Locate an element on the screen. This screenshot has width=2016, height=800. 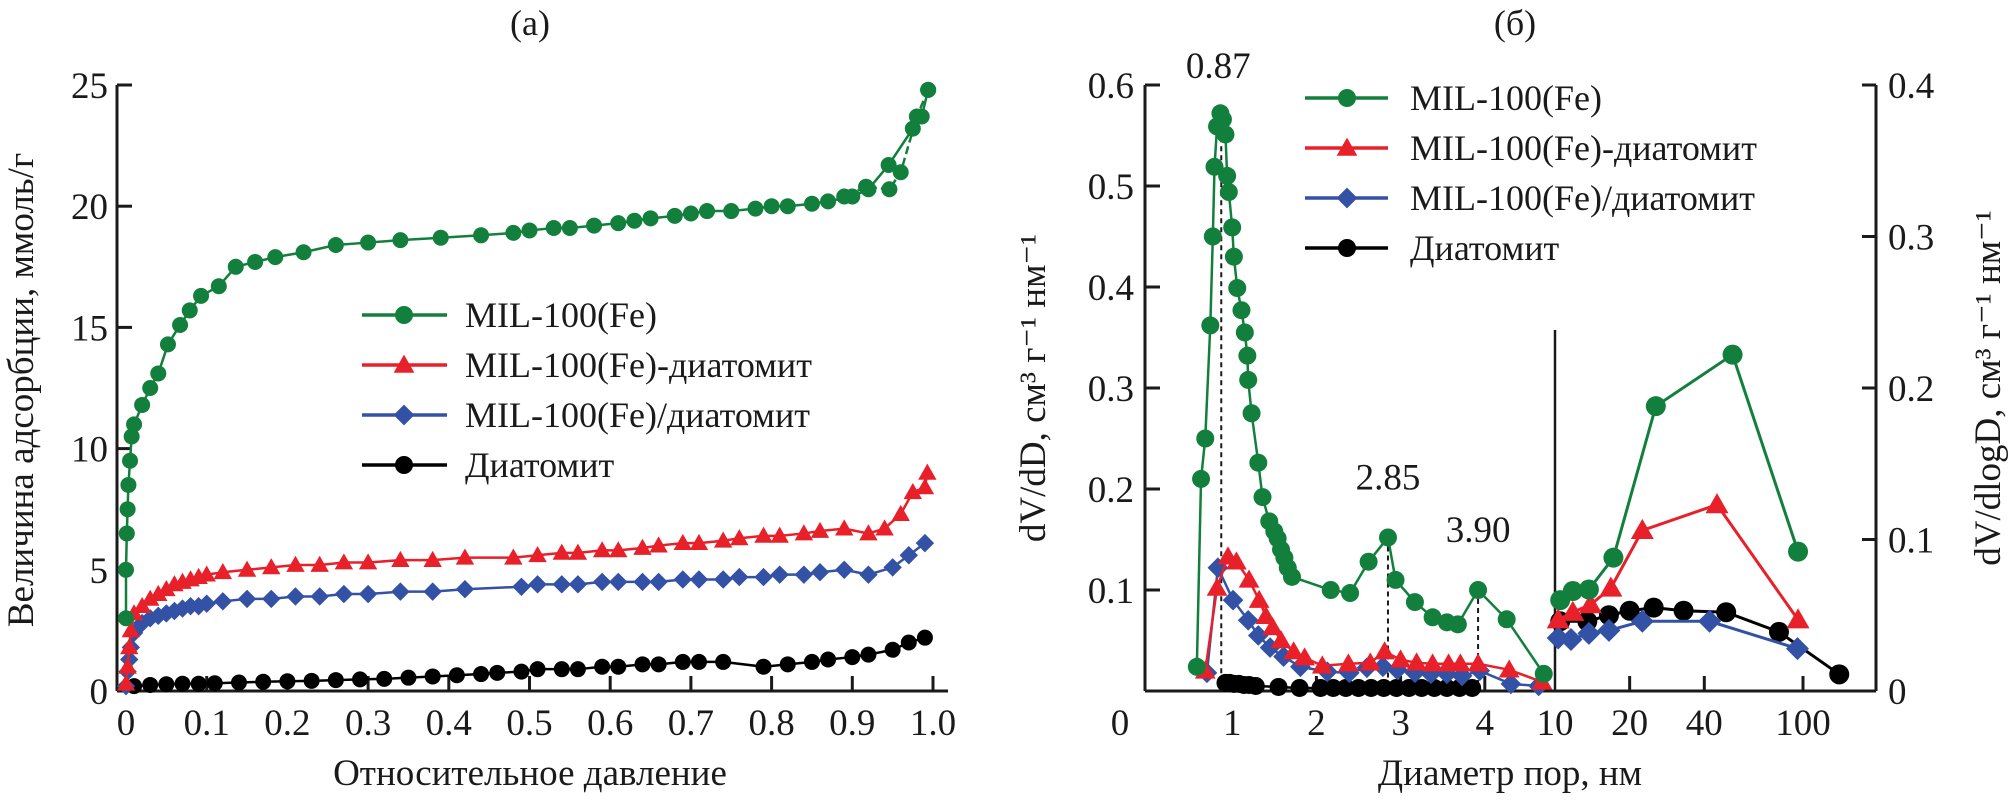
desorption-line is located at coordinates (886, 143).